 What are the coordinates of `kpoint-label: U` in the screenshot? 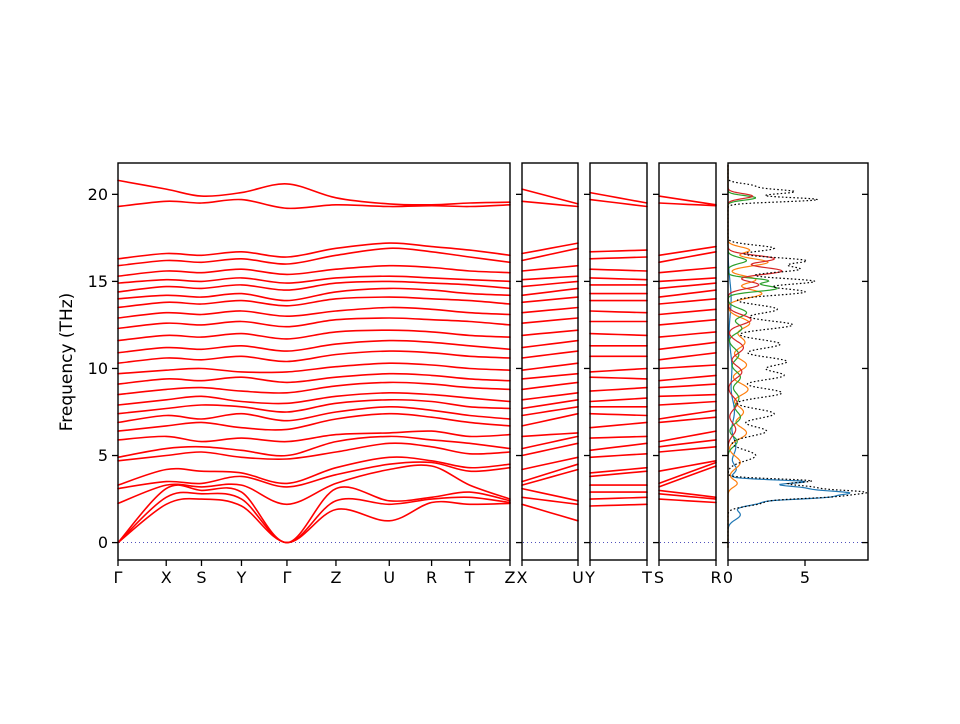 It's located at (389, 577).